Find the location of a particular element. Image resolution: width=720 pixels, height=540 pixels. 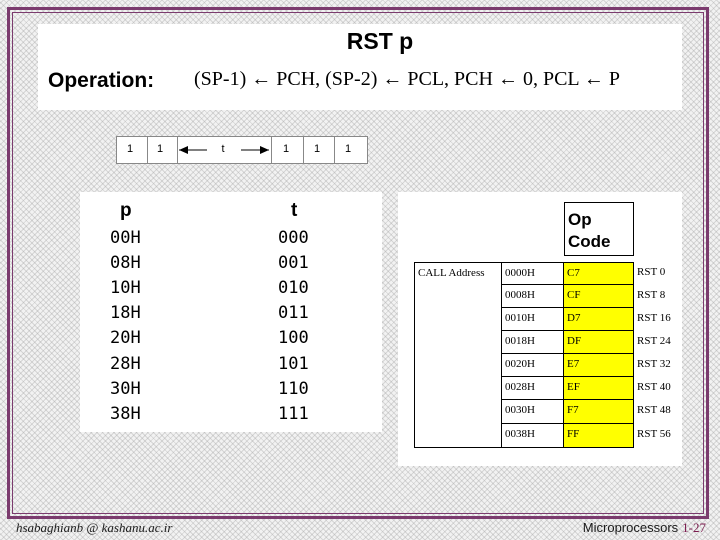

bit-t-field: t is located at coordinates (223, 149).